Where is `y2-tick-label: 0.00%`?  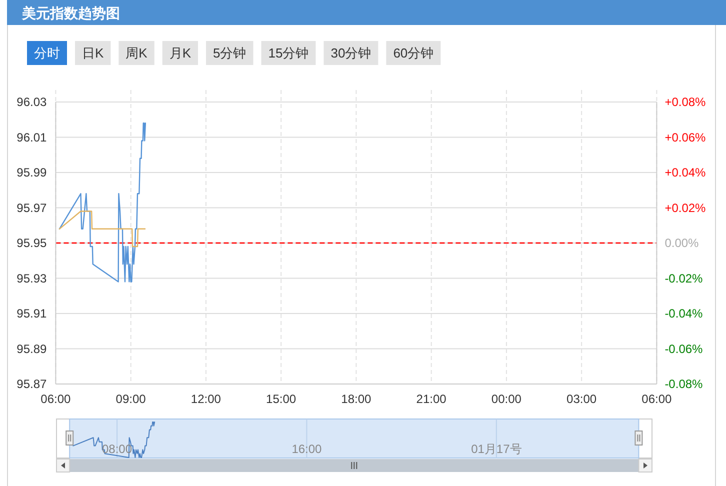
y2-tick-label: 0.00% is located at coordinates (682, 243).